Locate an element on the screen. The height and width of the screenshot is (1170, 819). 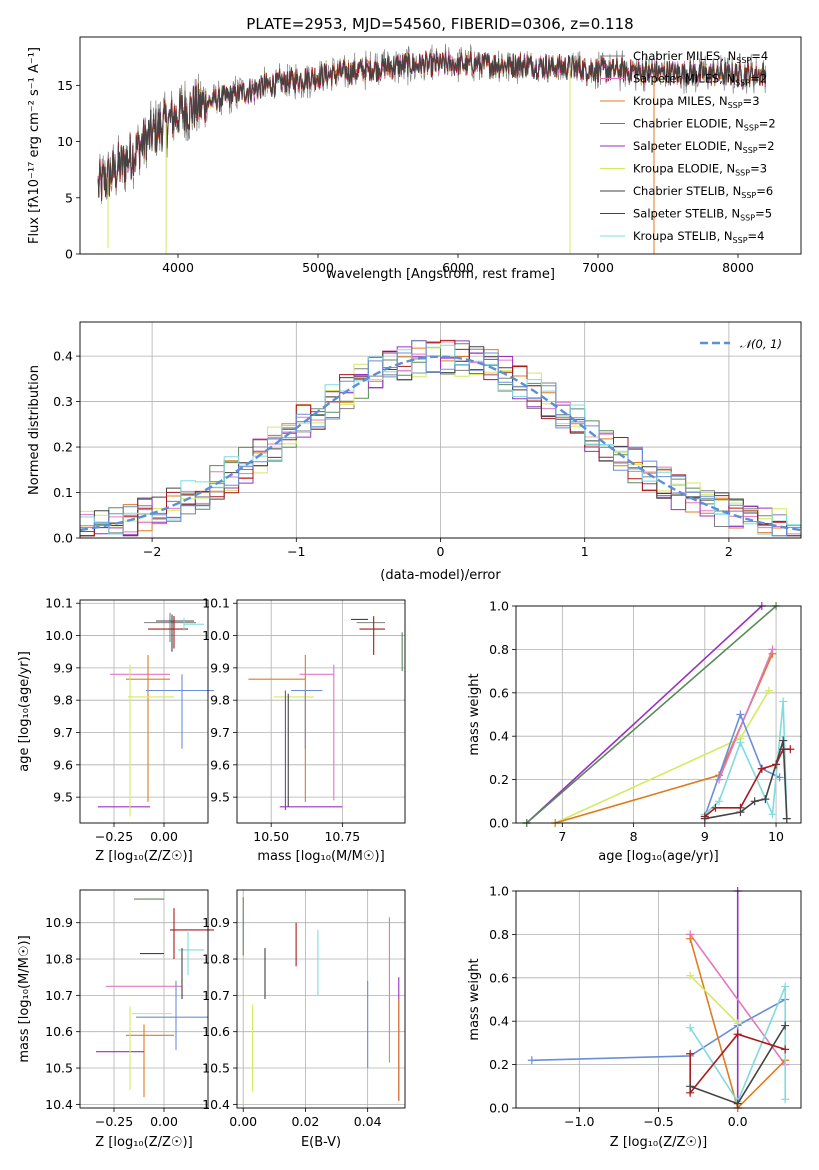
y-tick-label: 9.5 is located at coordinates (220, 797).